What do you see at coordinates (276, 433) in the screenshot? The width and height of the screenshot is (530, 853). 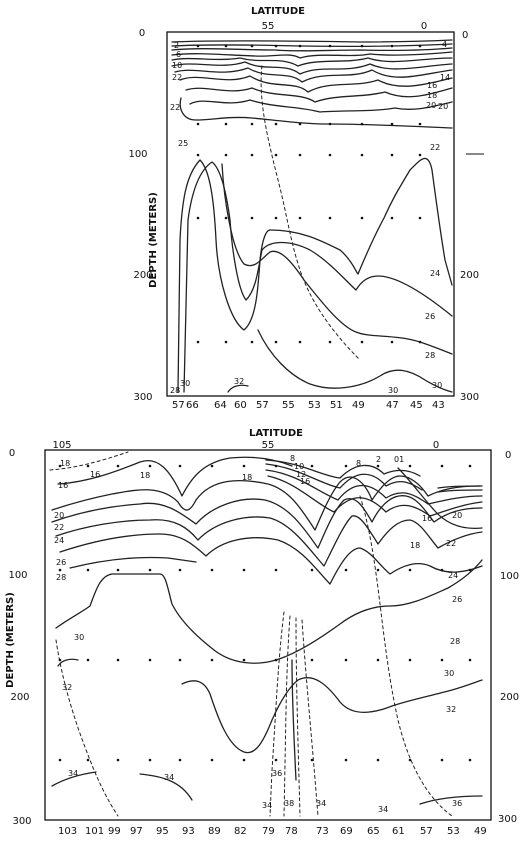 I see `bottom-panel-latitude-label: LATITUDE` at bounding box center [276, 433].